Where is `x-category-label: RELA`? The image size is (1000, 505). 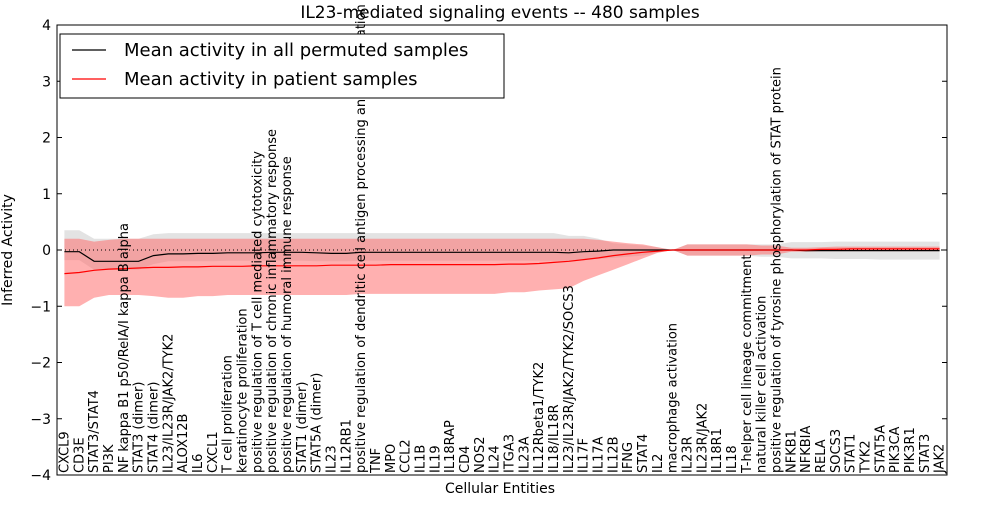 x-category-label: RELA is located at coordinates (821, 456).